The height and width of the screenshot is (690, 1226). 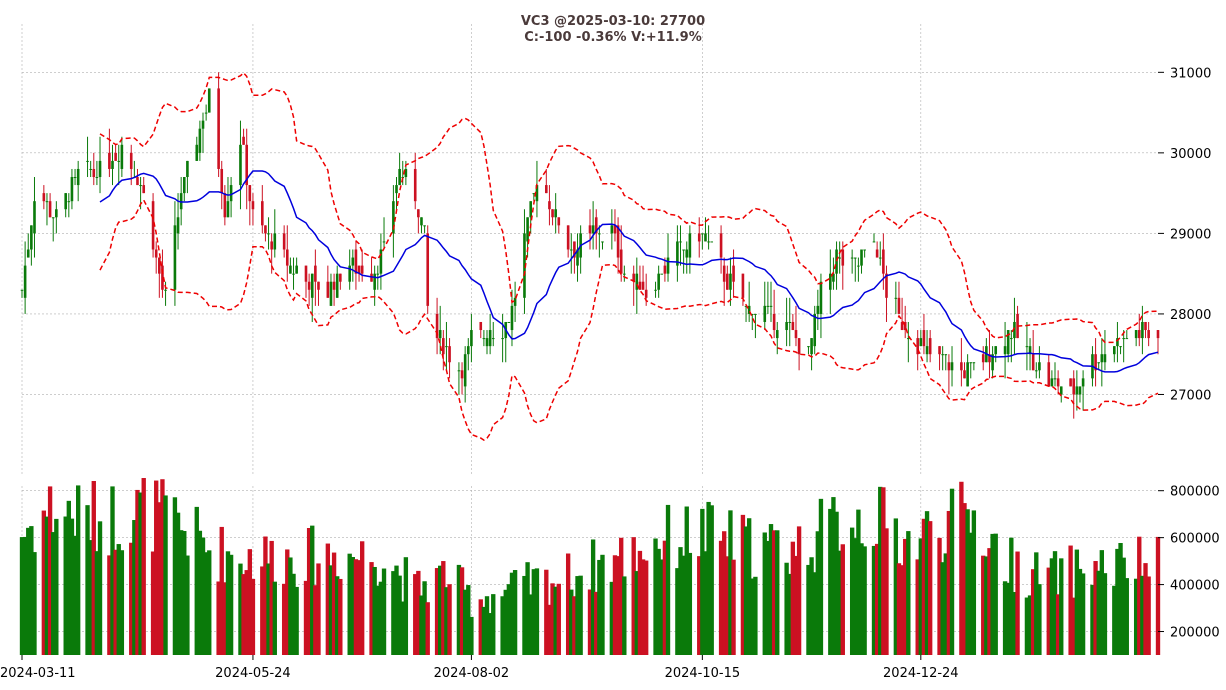 What do you see at coordinates (472, 673) in the screenshot?
I see `time-tick-label: 2024-08-02` at bounding box center [472, 673].